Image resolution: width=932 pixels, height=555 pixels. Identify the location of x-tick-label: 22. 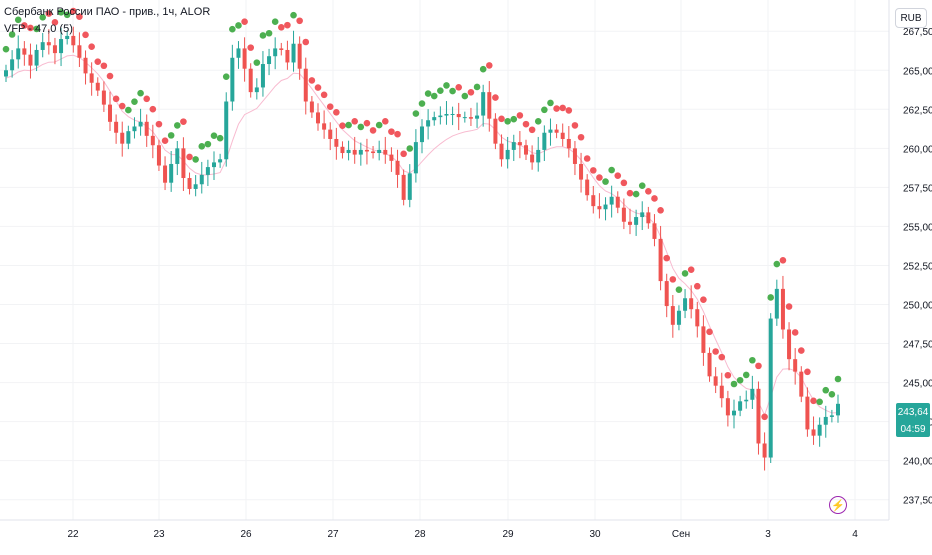
(73, 534).